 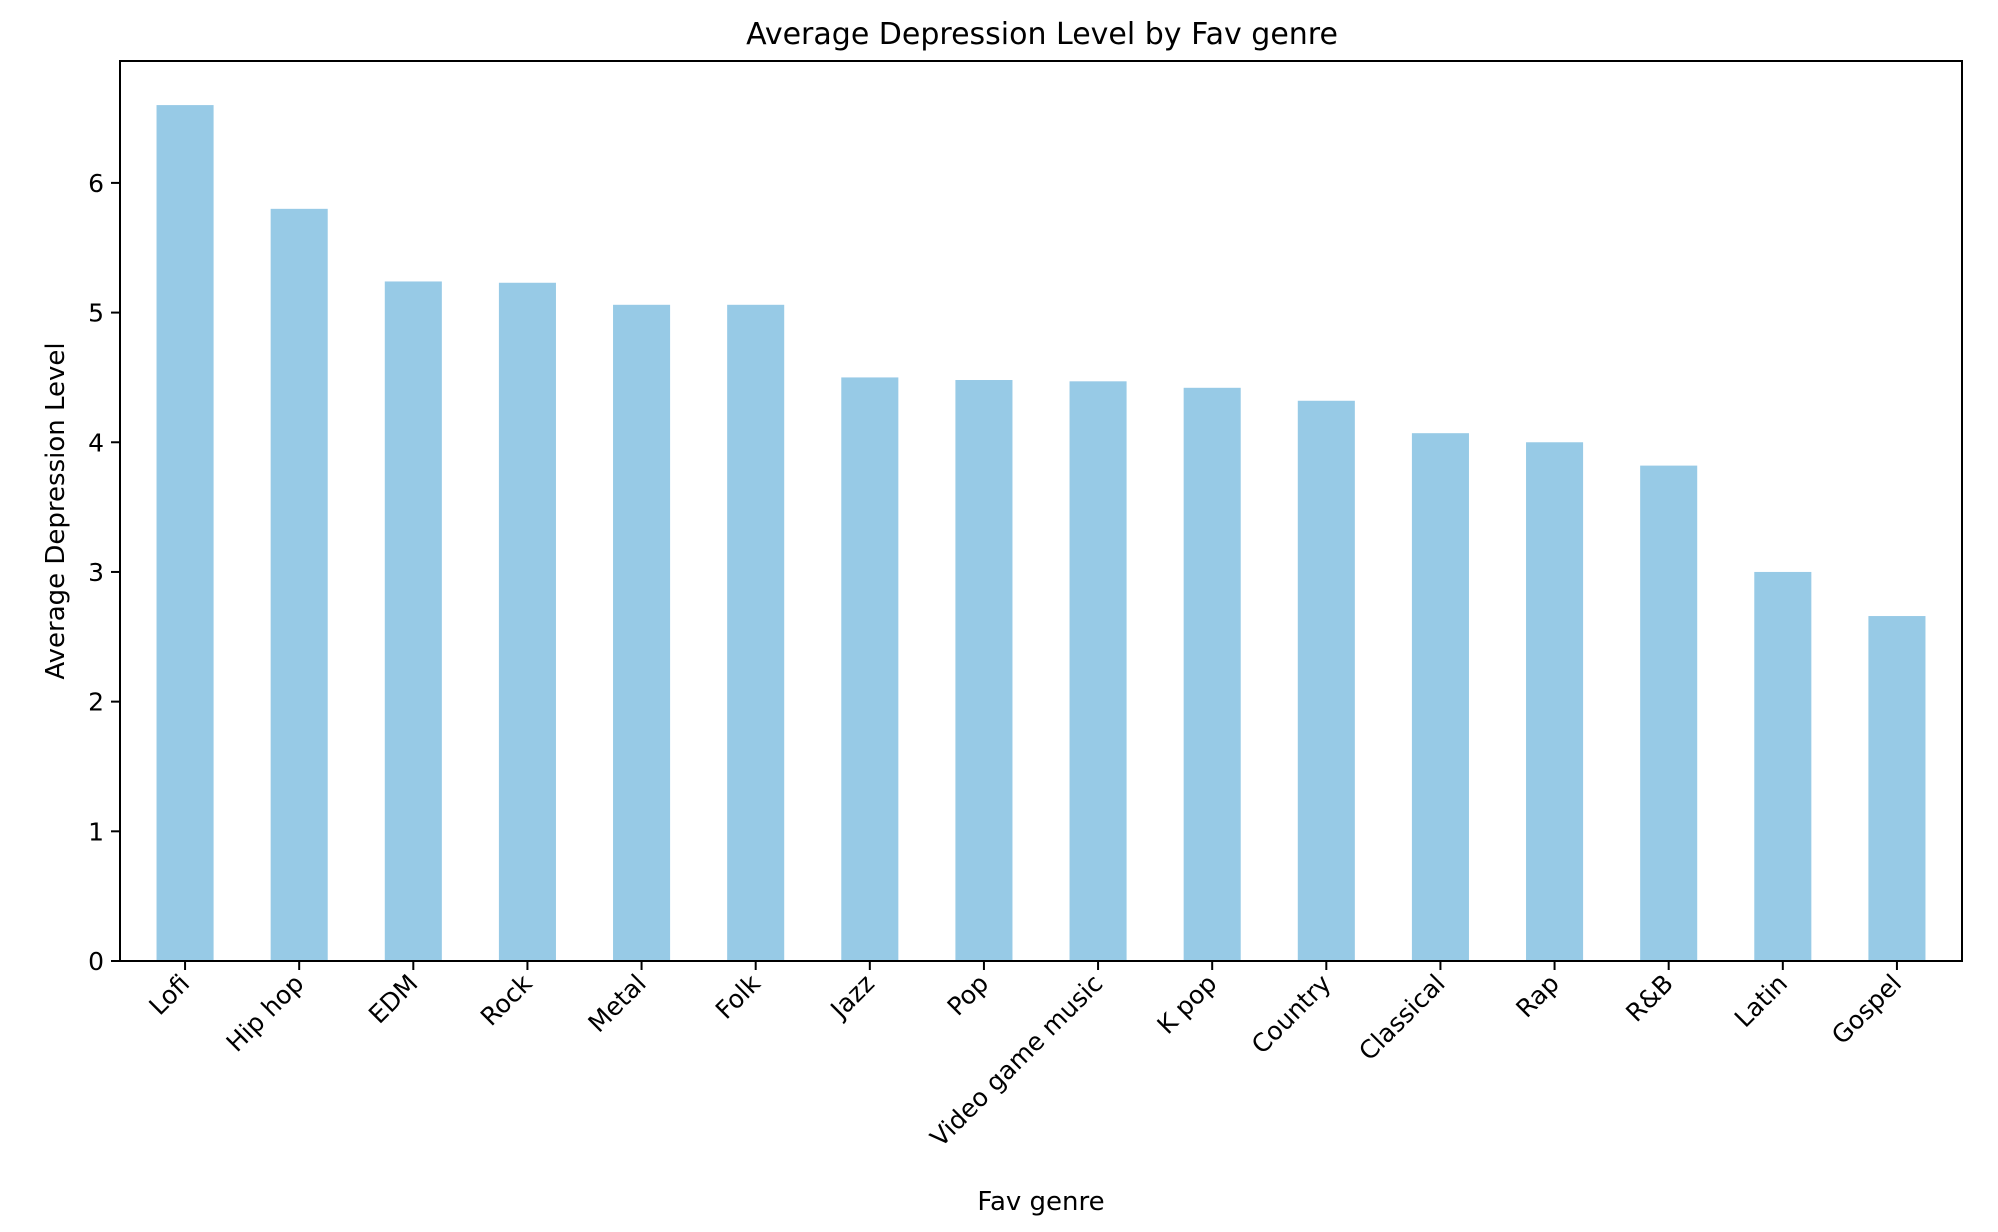 What do you see at coordinates (96, 442) in the screenshot?
I see `y-tick-label-4: 4` at bounding box center [96, 442].